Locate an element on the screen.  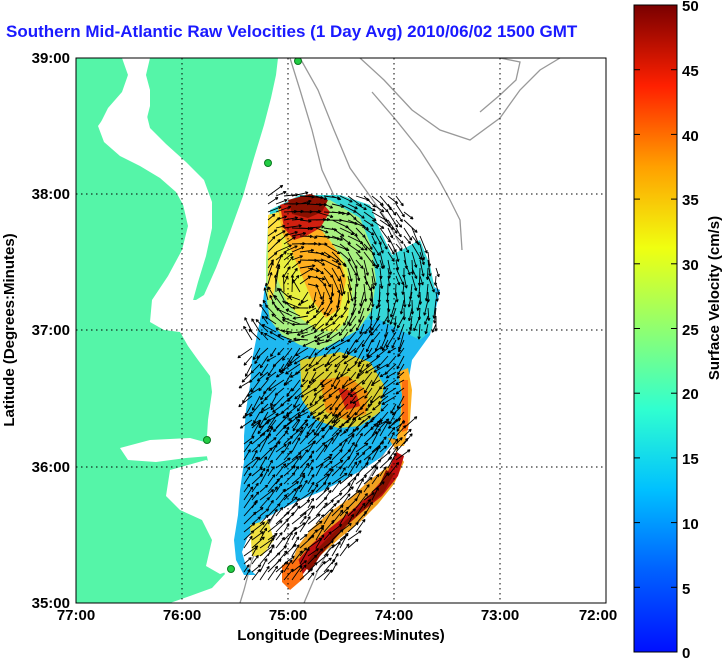
y-axis-label: Latitude (Degrees:Minutes) is located at coordinates (9, 329).